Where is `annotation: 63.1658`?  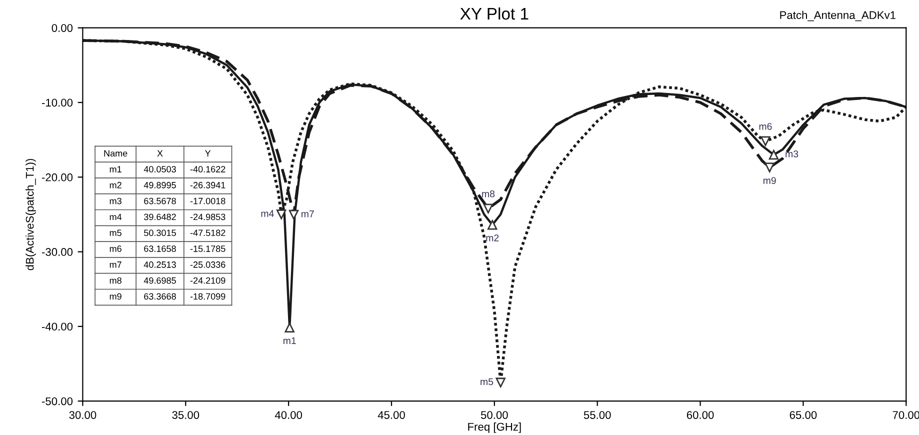 annotation: 63.1658 is located at coordinates (160, 249).